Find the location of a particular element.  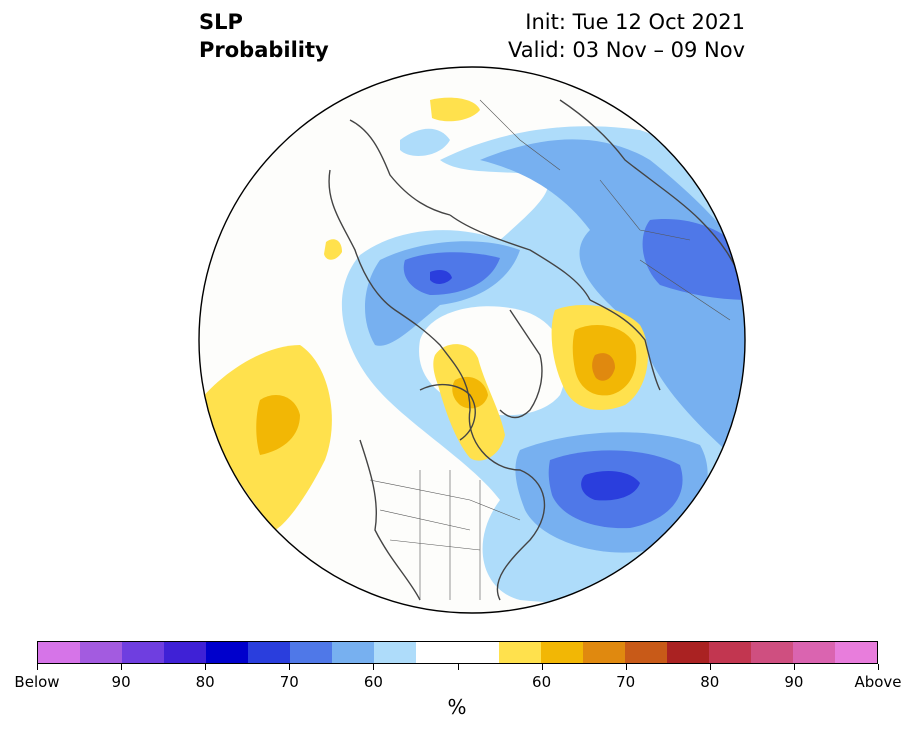

colorbar is located at coordinates (457, 652).